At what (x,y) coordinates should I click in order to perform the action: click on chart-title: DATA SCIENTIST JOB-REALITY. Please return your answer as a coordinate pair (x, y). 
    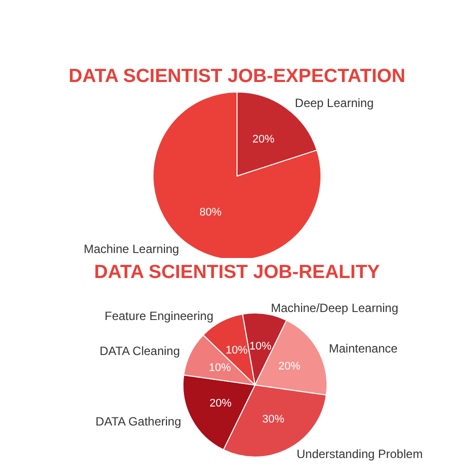
    Looking at the image, I should click on (237, 272).